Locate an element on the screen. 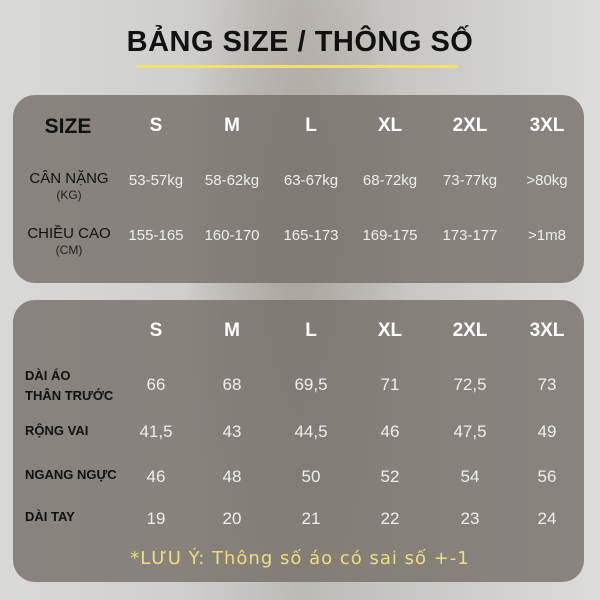  title-underline is located at coordinates (297, 66).